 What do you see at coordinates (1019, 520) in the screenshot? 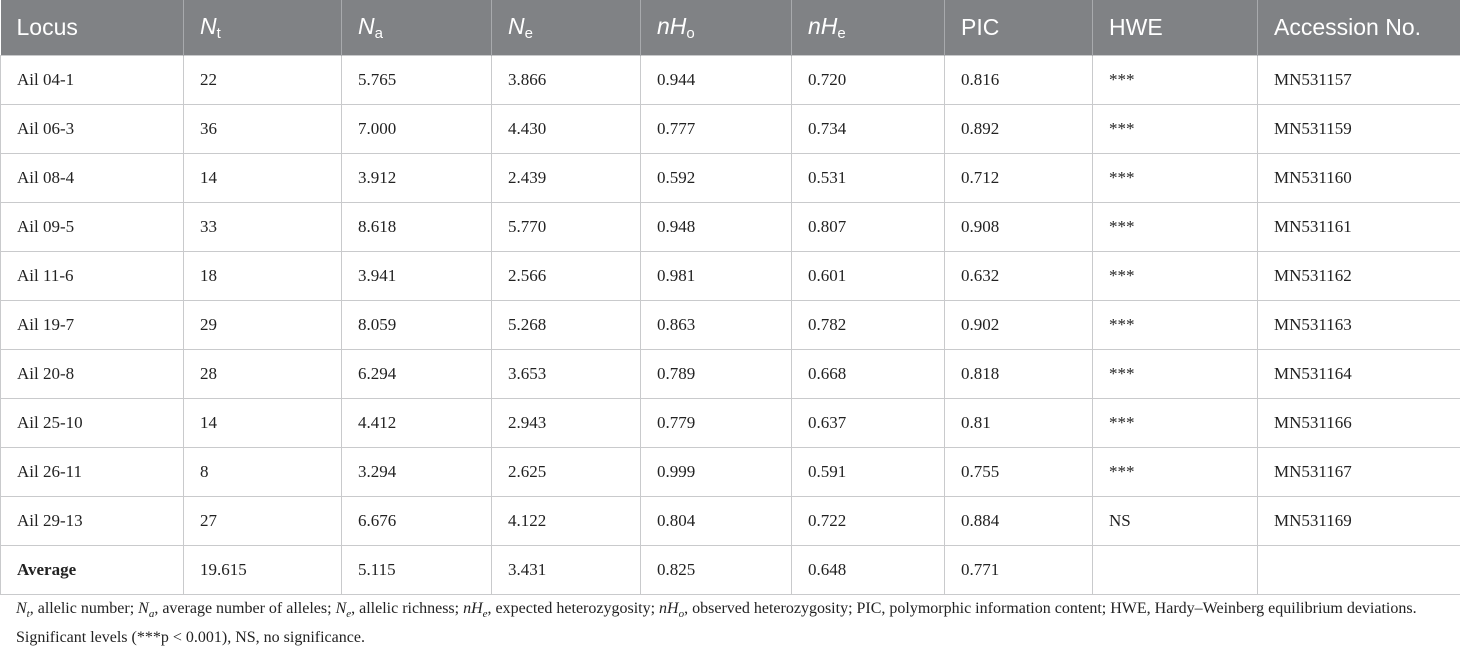
I see `table-cell: 0.884` at bounding box center [1019, 520].